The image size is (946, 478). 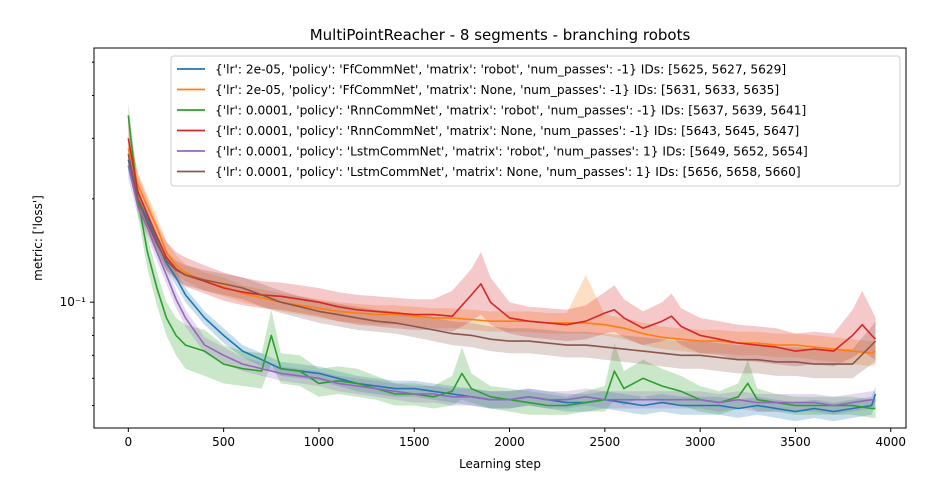 I want to click on x-tick-label: 4000, so click(x=890, y=442).